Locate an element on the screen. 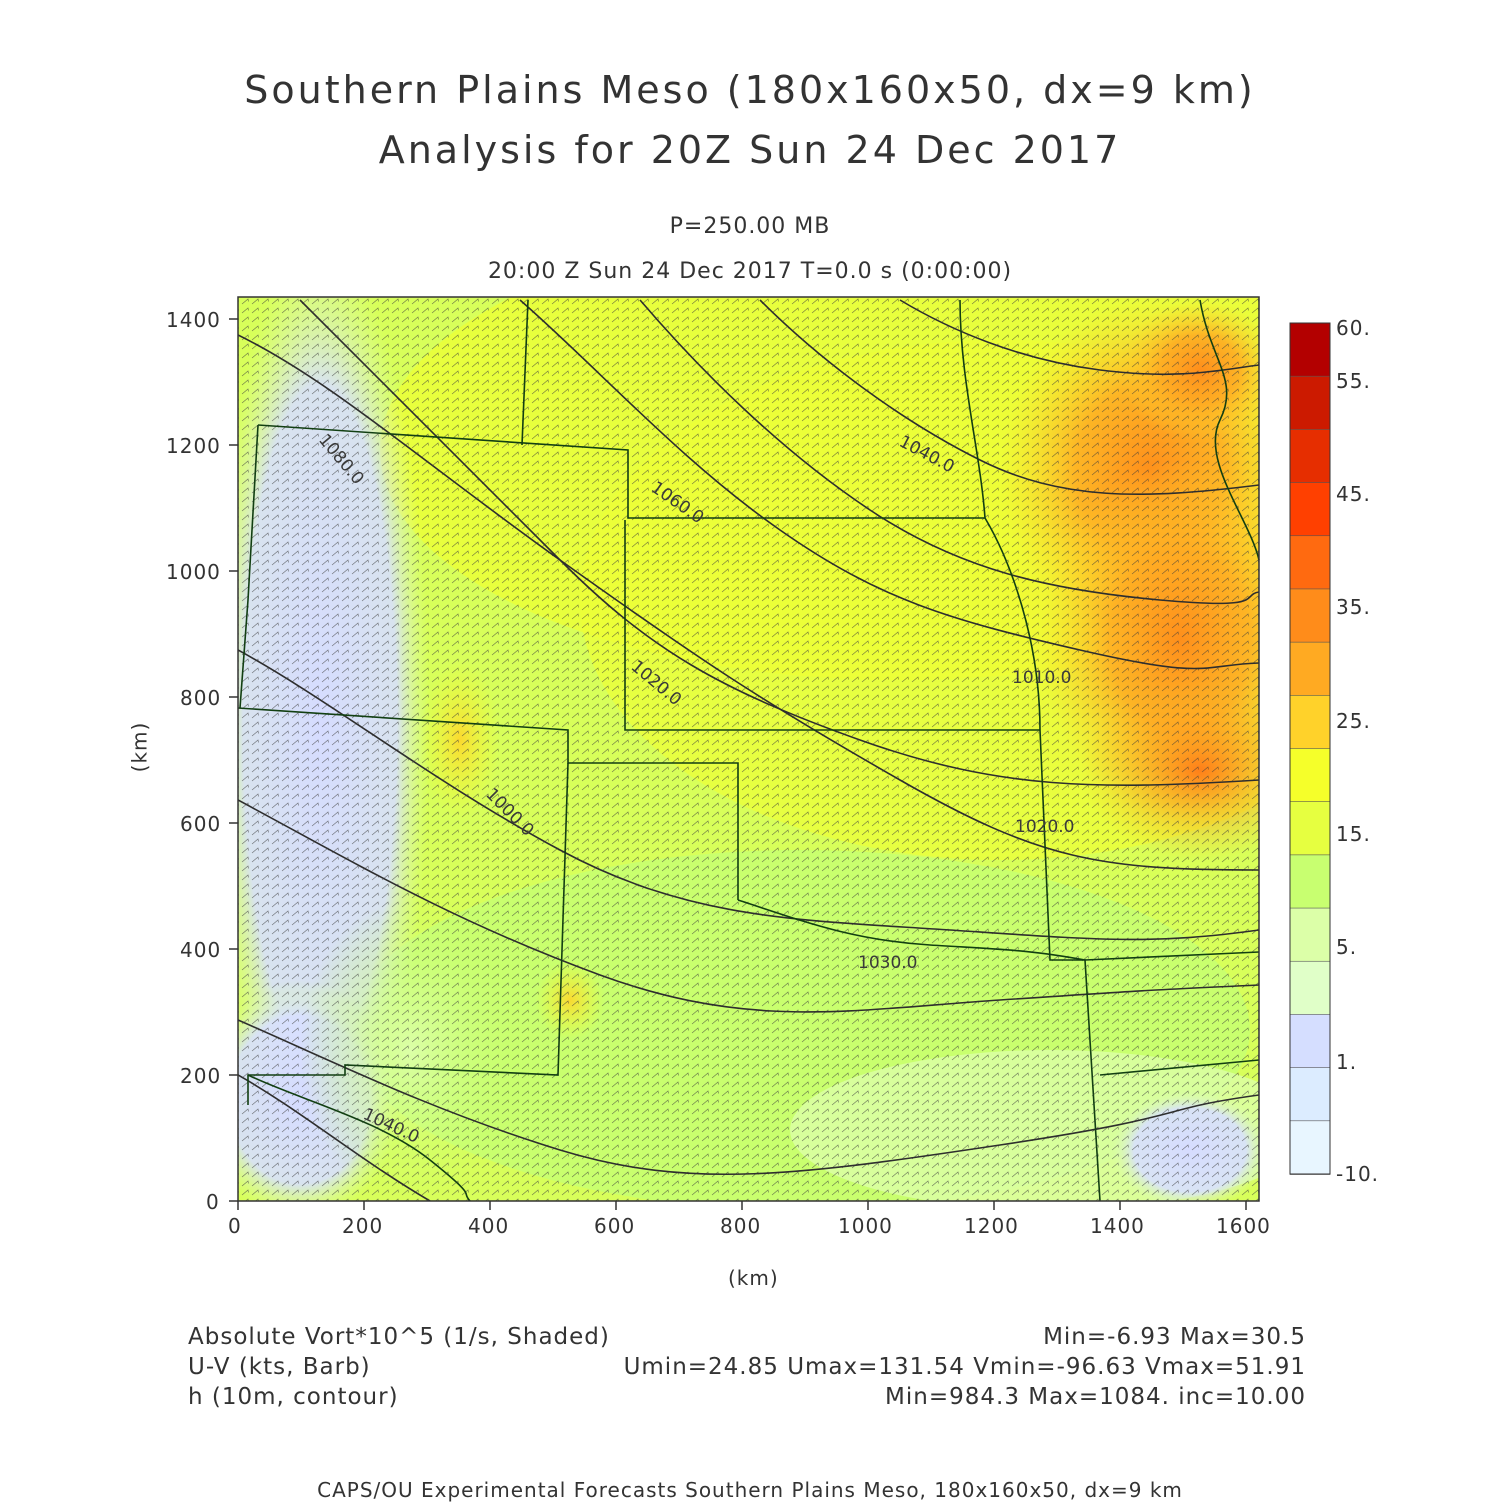 The image size is (1500, 1502). x-tick-label: 1200 is located at coordinates (991, 1226).